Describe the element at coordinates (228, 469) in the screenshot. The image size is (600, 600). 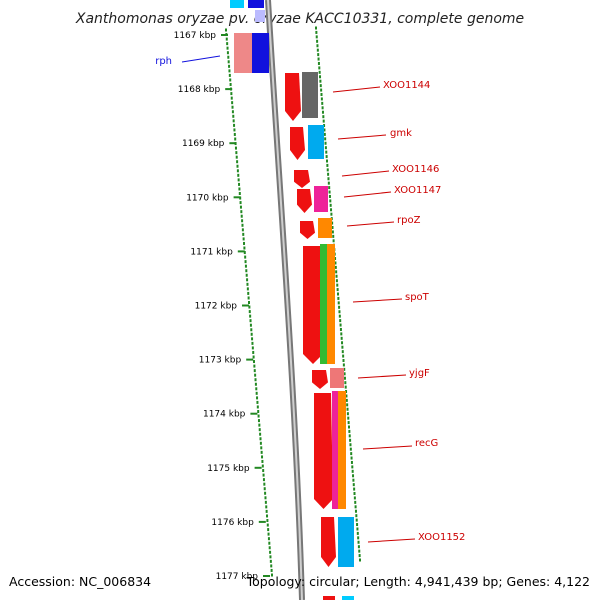
I see `scale-tick-label: 1175 kbp` at that location.